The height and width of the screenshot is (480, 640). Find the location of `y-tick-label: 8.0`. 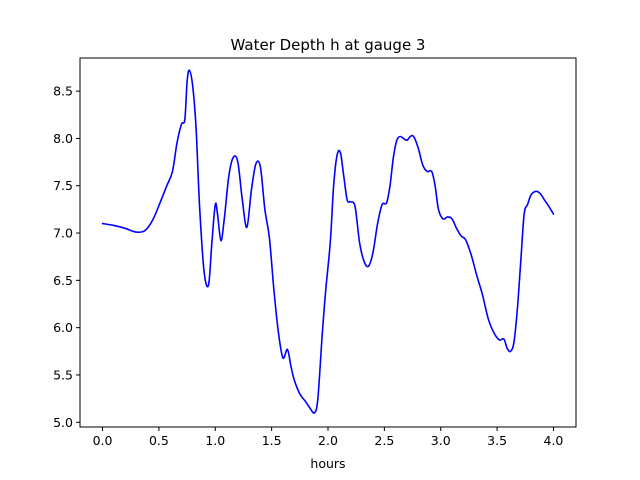

y-tick-label: 8.0 is located at coordinates (63, 138).